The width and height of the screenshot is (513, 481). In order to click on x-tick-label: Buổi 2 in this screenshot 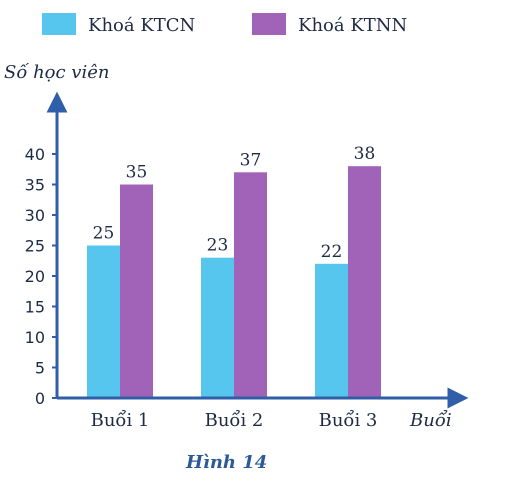, I will do `click(234, 420)`.